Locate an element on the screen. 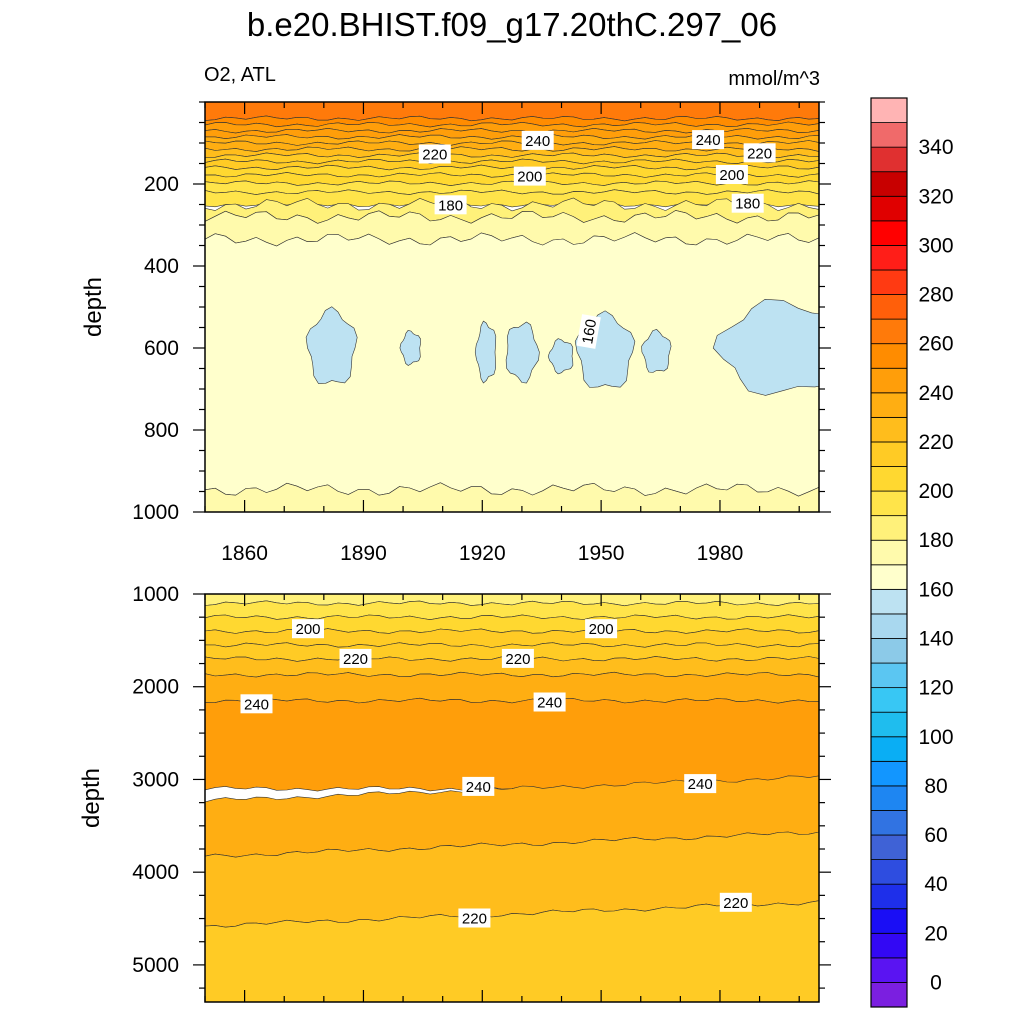  colorbar-label: 120 is located at coordinates (935, 688).